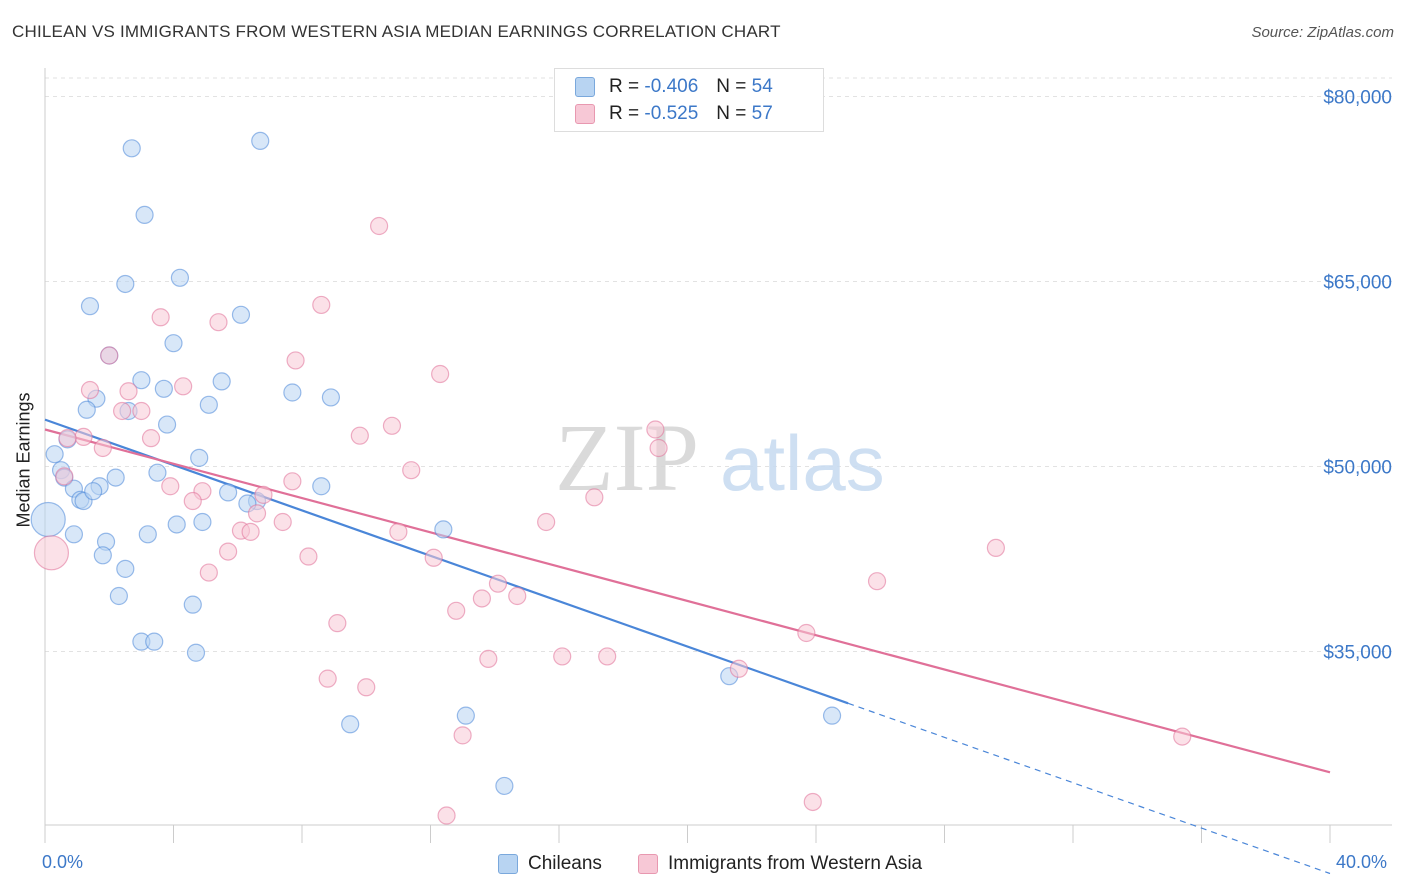 The image size is (1406, 892). Describe the element at coordinates (23, 460) in the screenshot. I see `y-axis-label: Median Earnings` at that location.